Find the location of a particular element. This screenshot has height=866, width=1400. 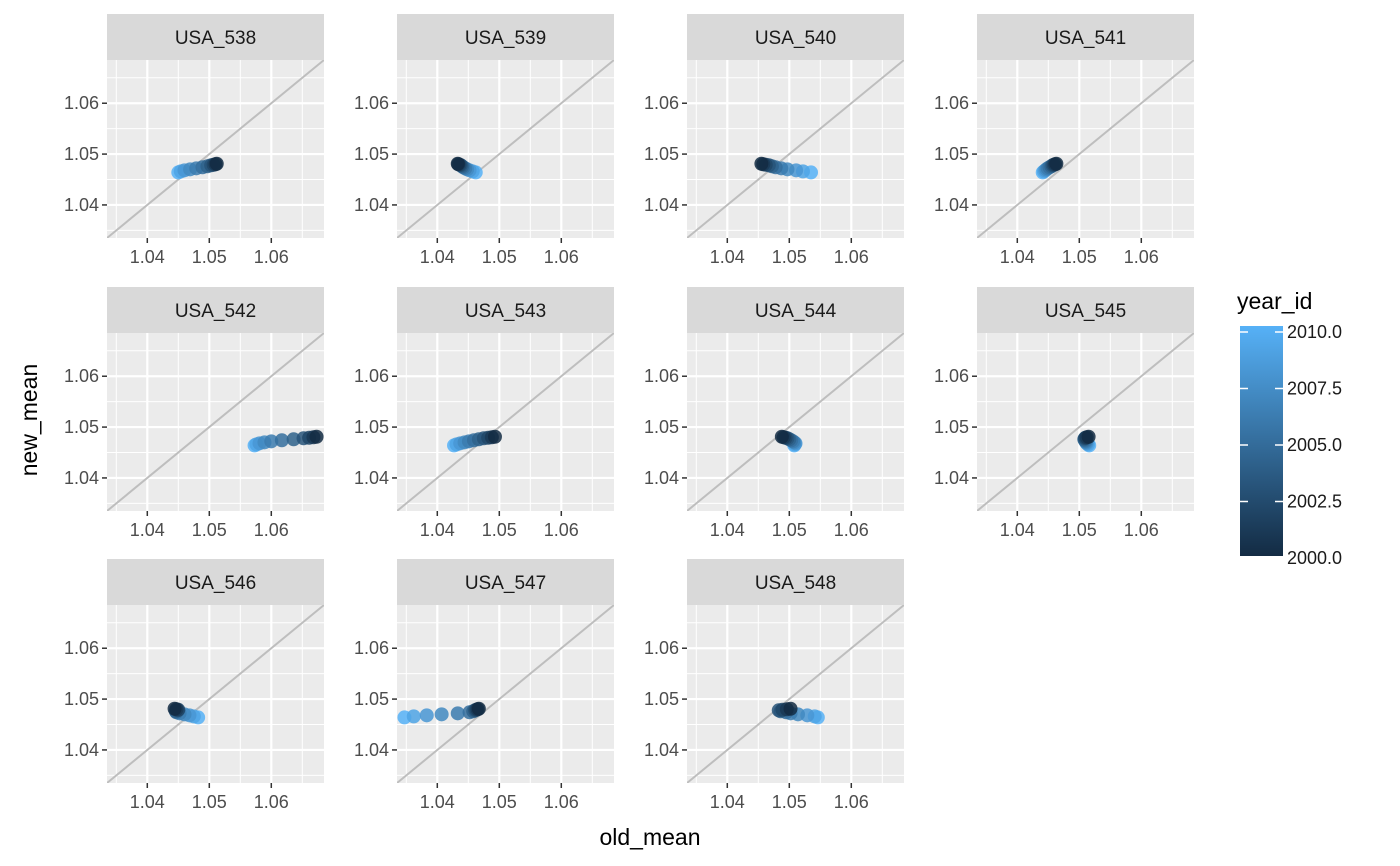

legend-break-label: 2000.0 is located at coordinates (1314, 558).